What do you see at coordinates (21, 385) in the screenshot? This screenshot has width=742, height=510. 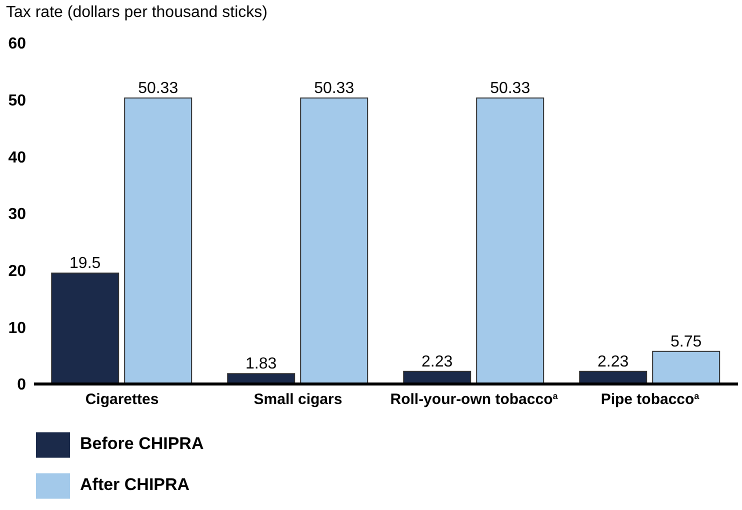 I see `y-tick-label: 0` at bounding box center [21, 385].